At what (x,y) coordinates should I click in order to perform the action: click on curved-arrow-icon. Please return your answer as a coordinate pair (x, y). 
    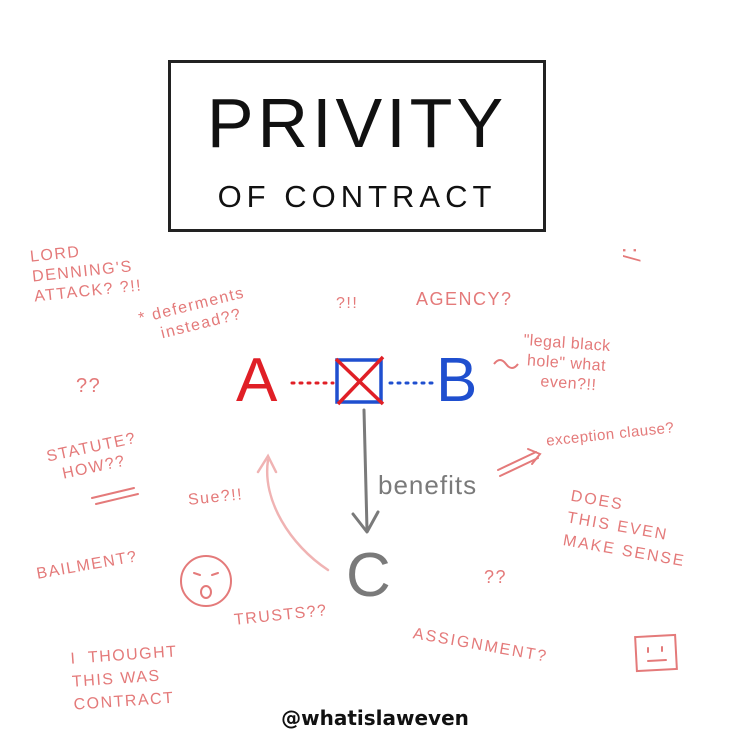
    Looking at the image, I should click on (293, 512).